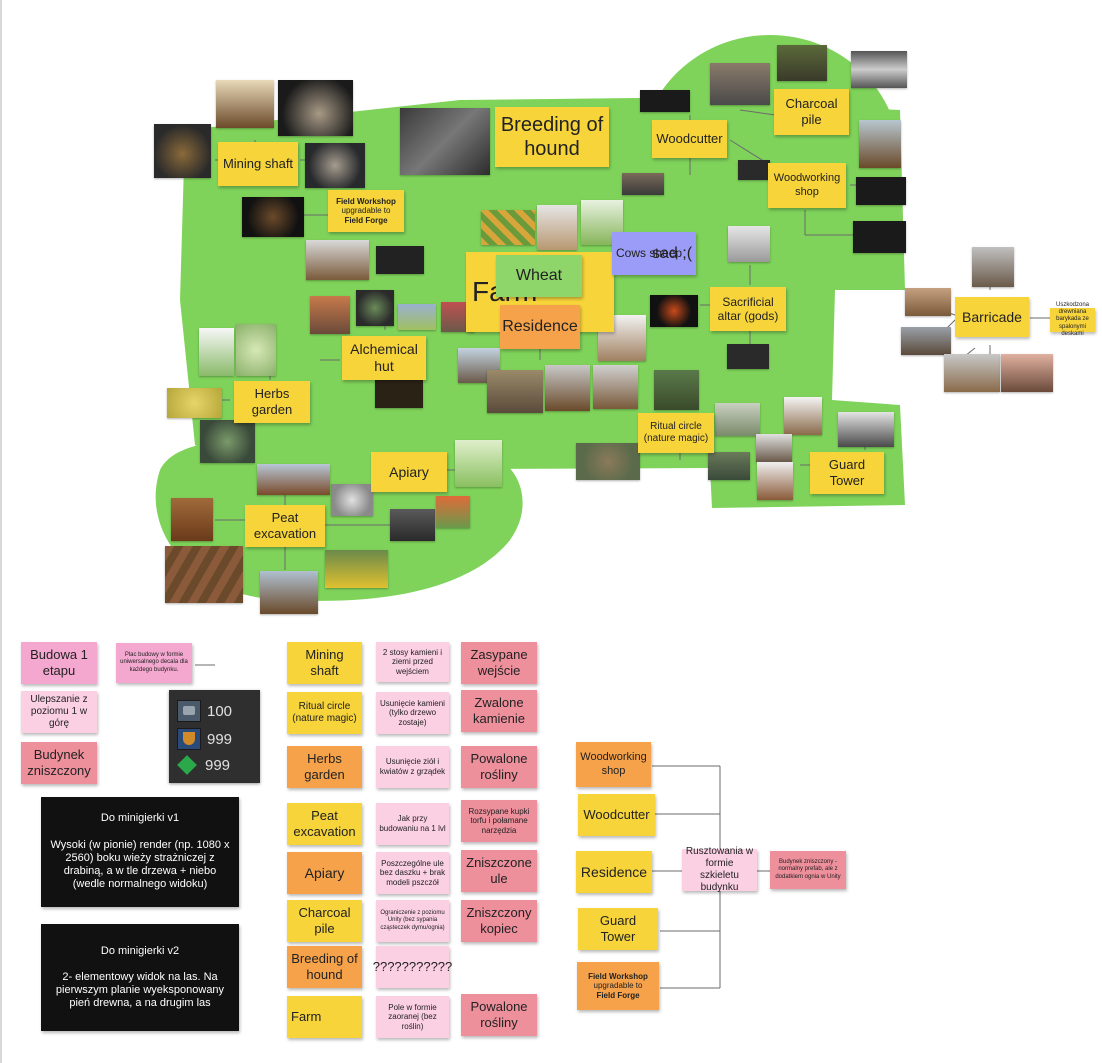  I want to click on apiary-thumbnail, so click(478, 463).